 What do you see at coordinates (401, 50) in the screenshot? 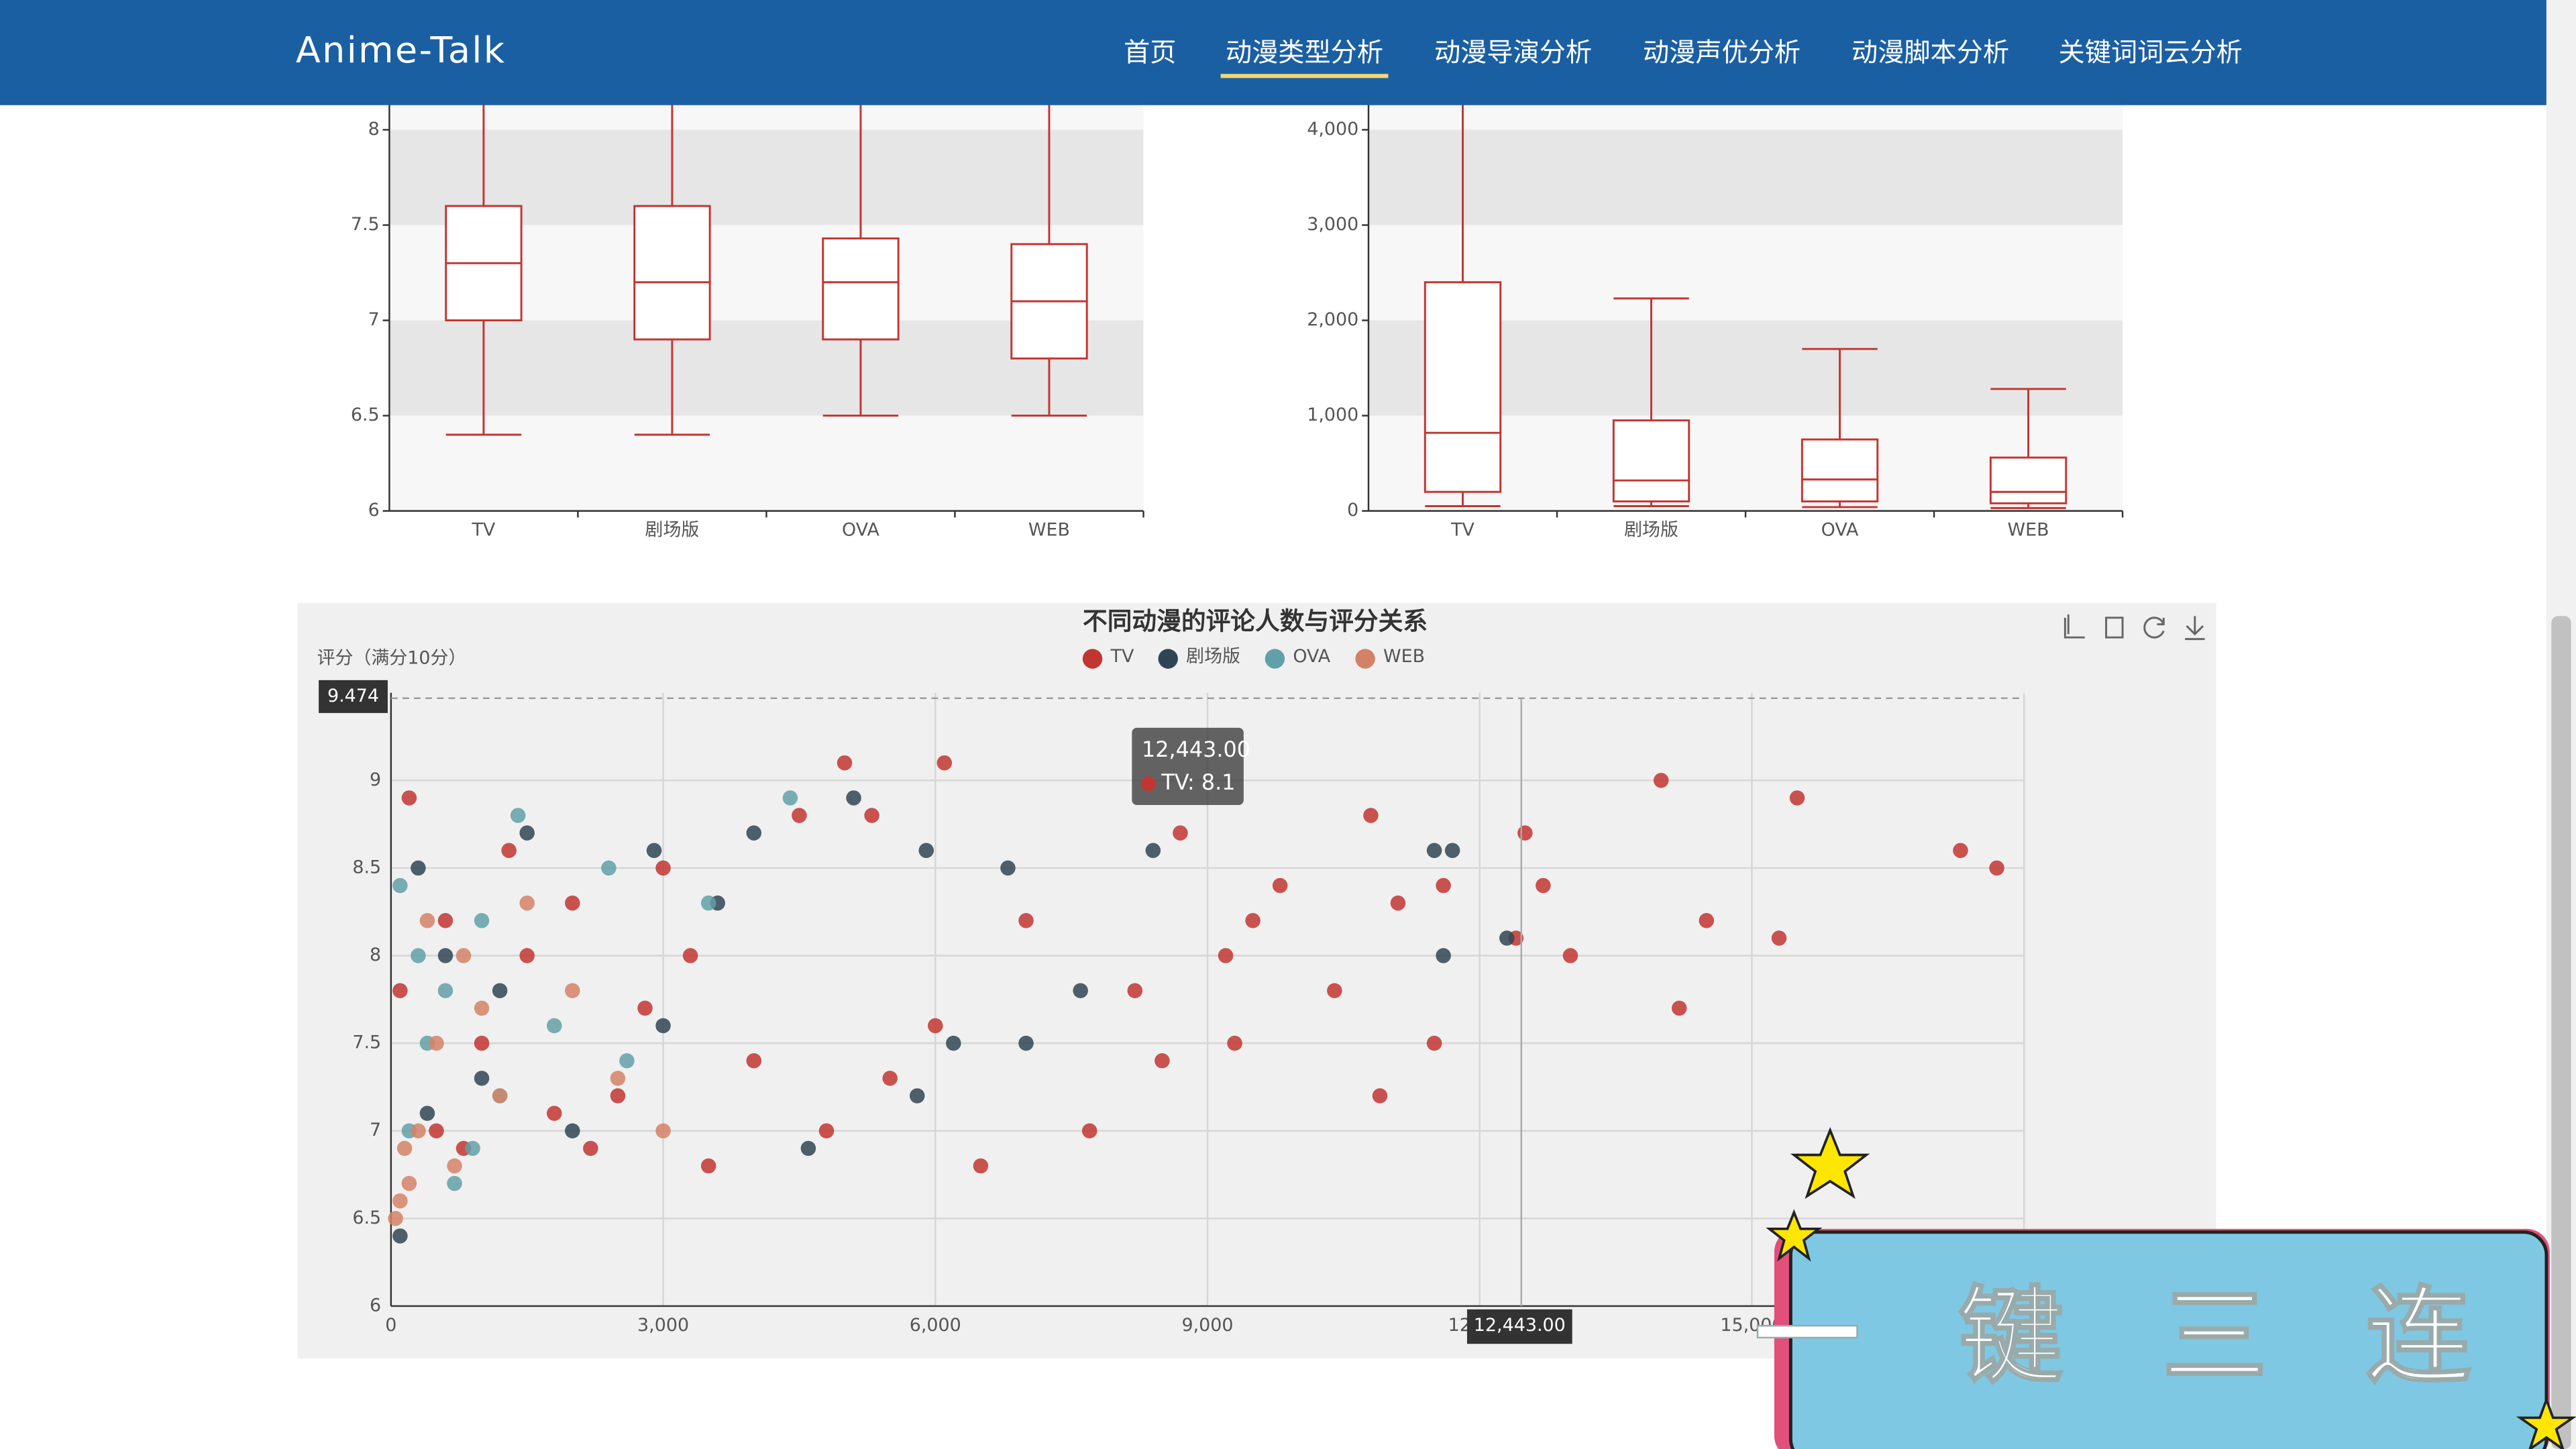
I see `brand: Anime-Talk` at bounding box center [401, 50].